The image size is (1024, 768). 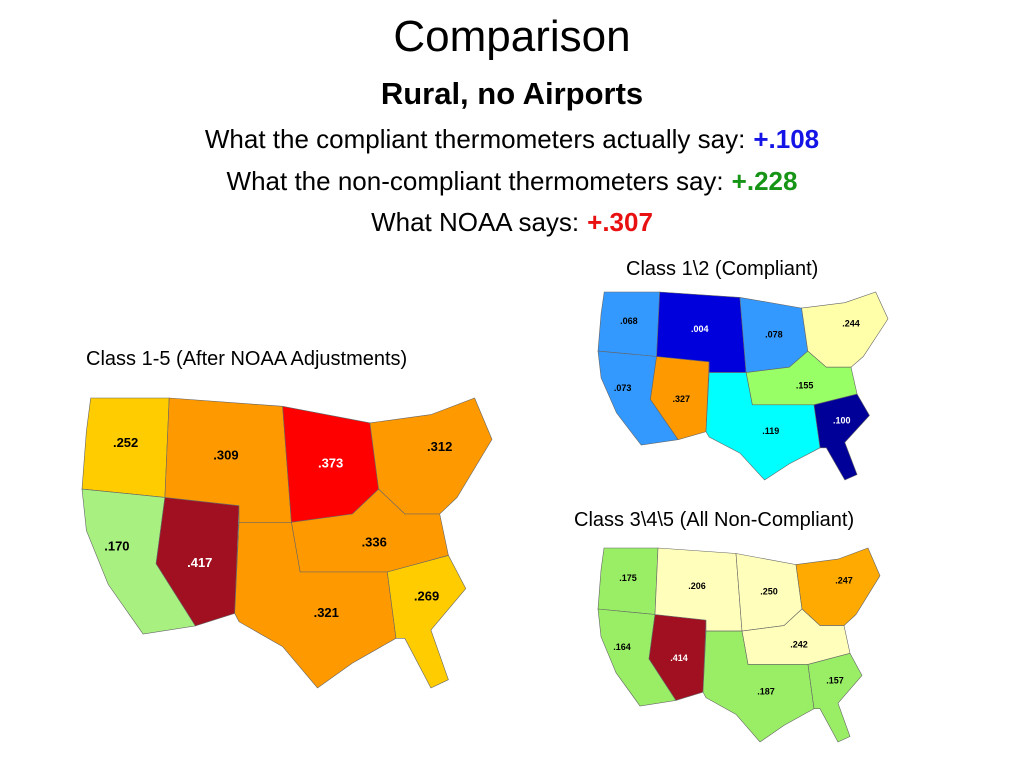 What do you see at coordinates (697, 586) in the screenshot?
I see `region-value: .206` at bounding box center [697, 586].